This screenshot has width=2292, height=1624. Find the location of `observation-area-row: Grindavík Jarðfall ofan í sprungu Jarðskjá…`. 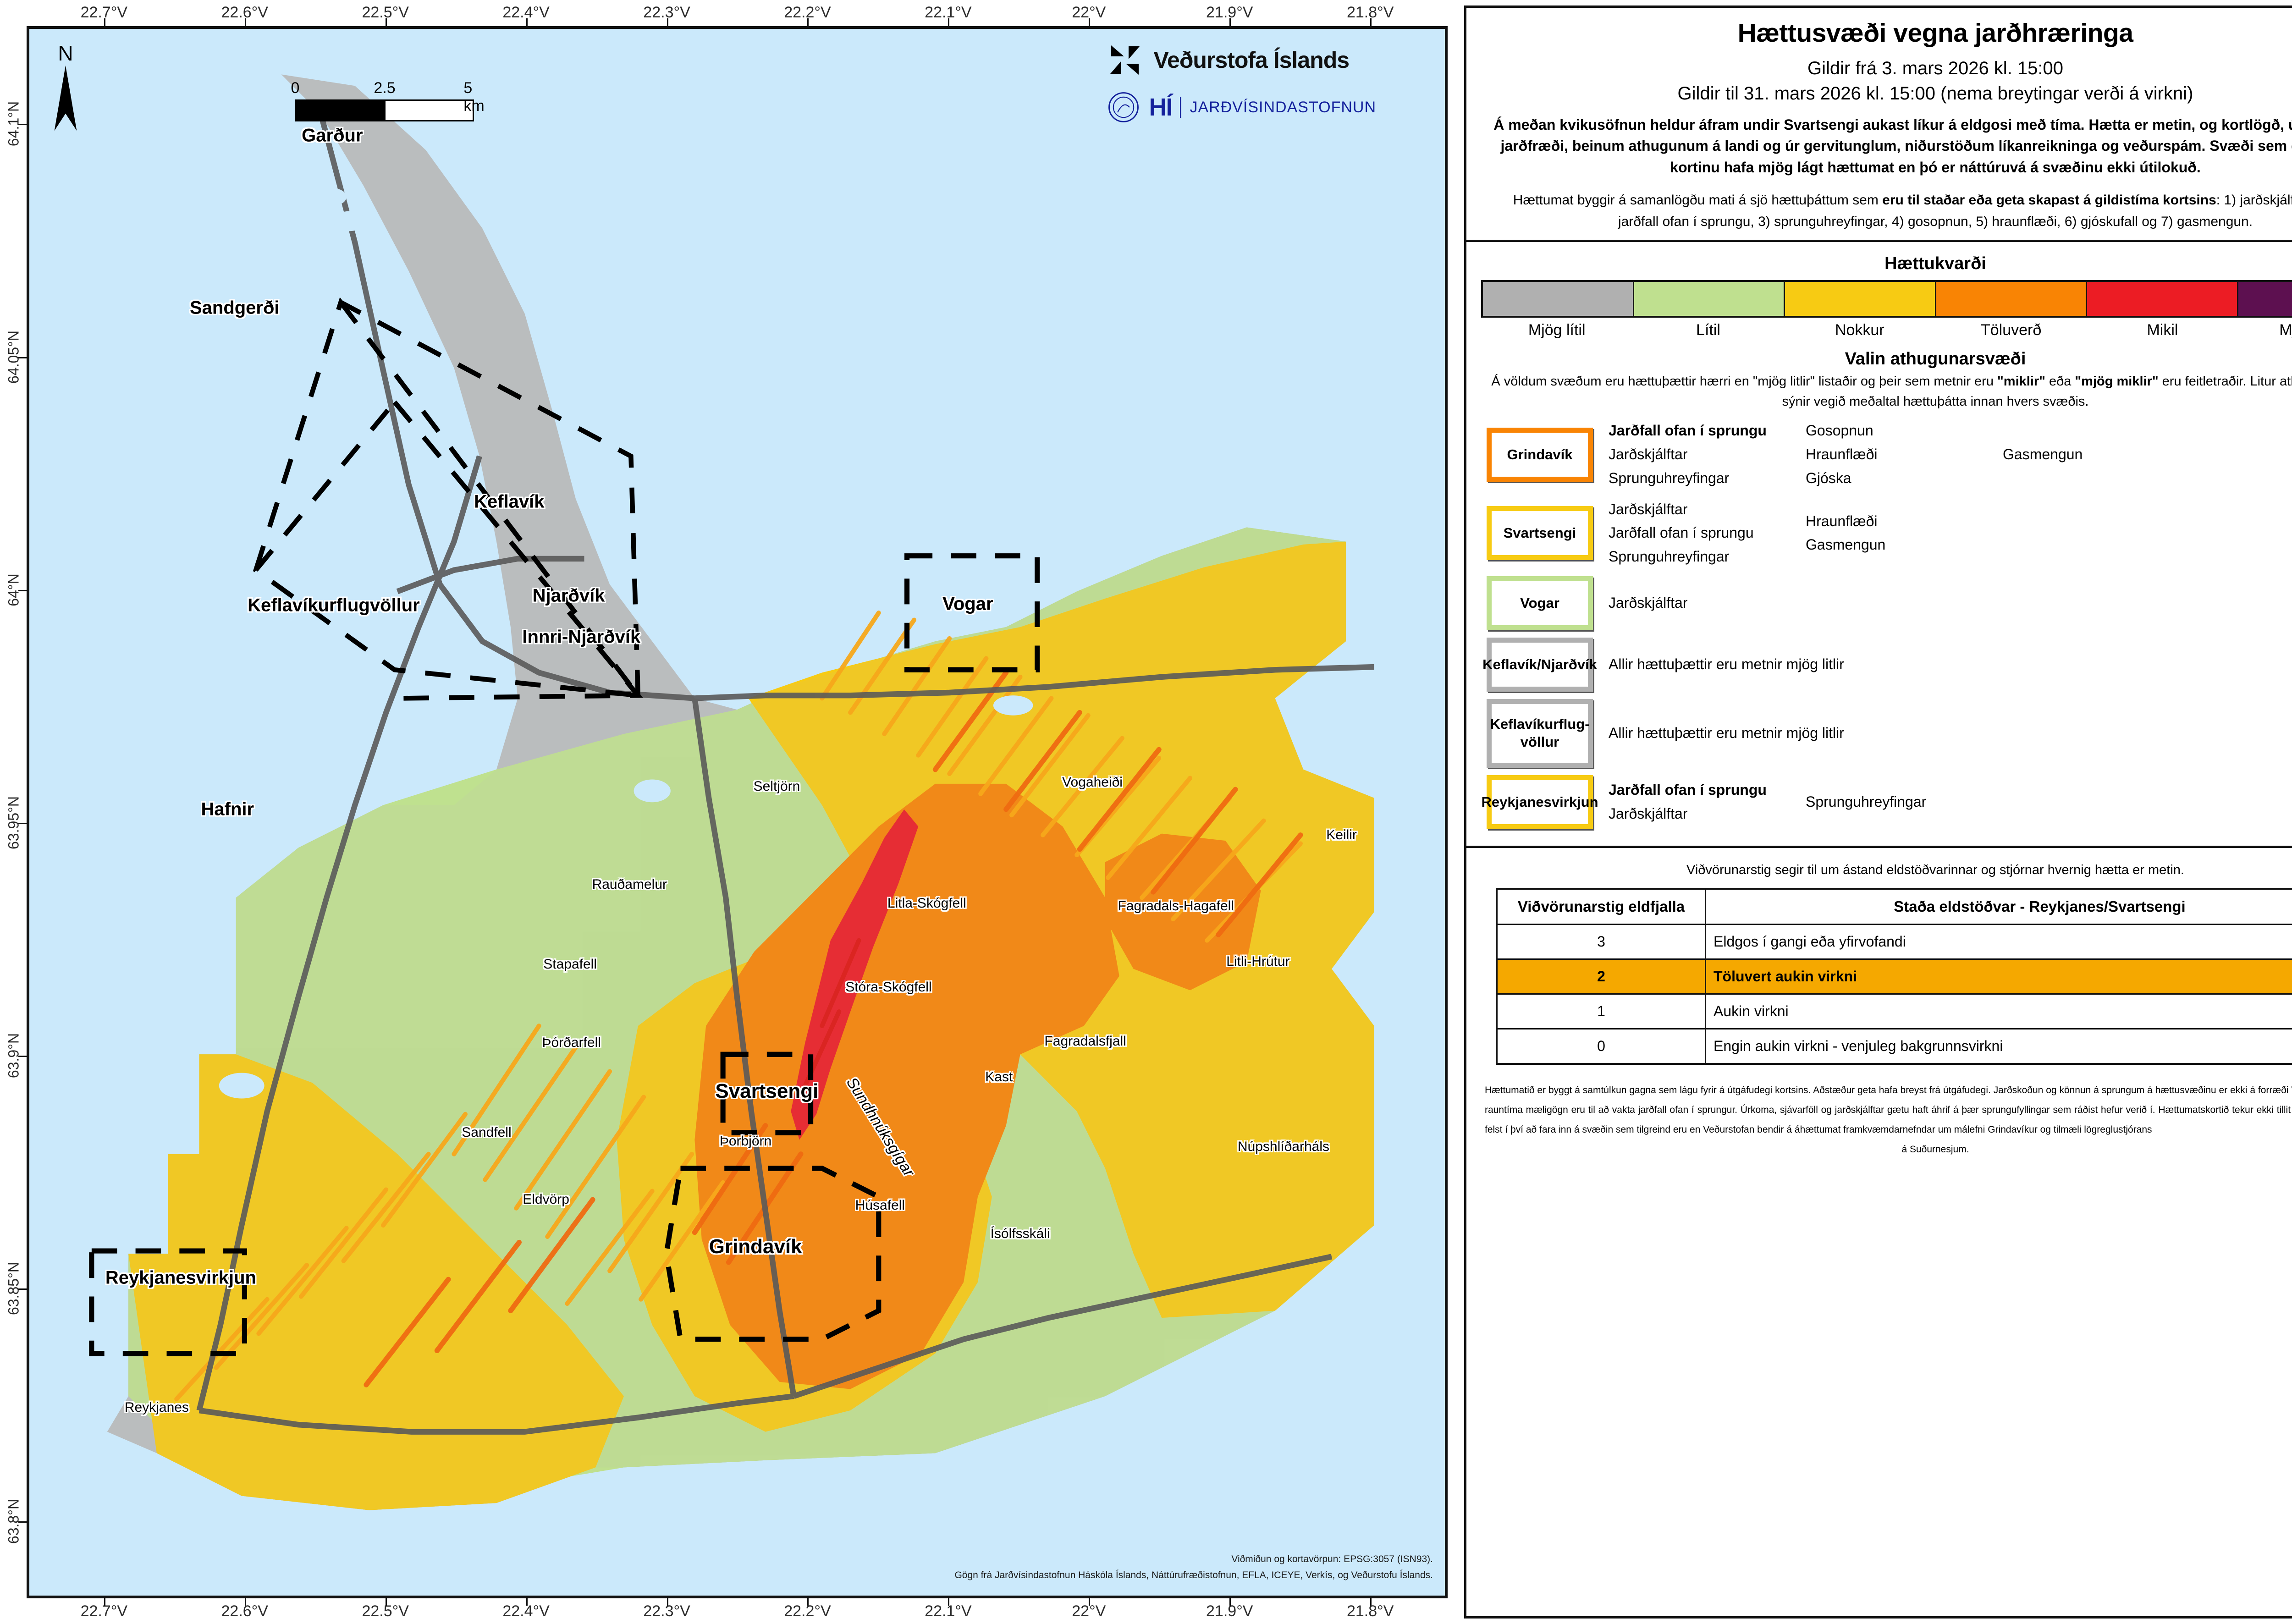

observation-area-row: Grindavík Jarðfall ofan í sprungu Jarðskjá… is located at coordinates (1889, 454).